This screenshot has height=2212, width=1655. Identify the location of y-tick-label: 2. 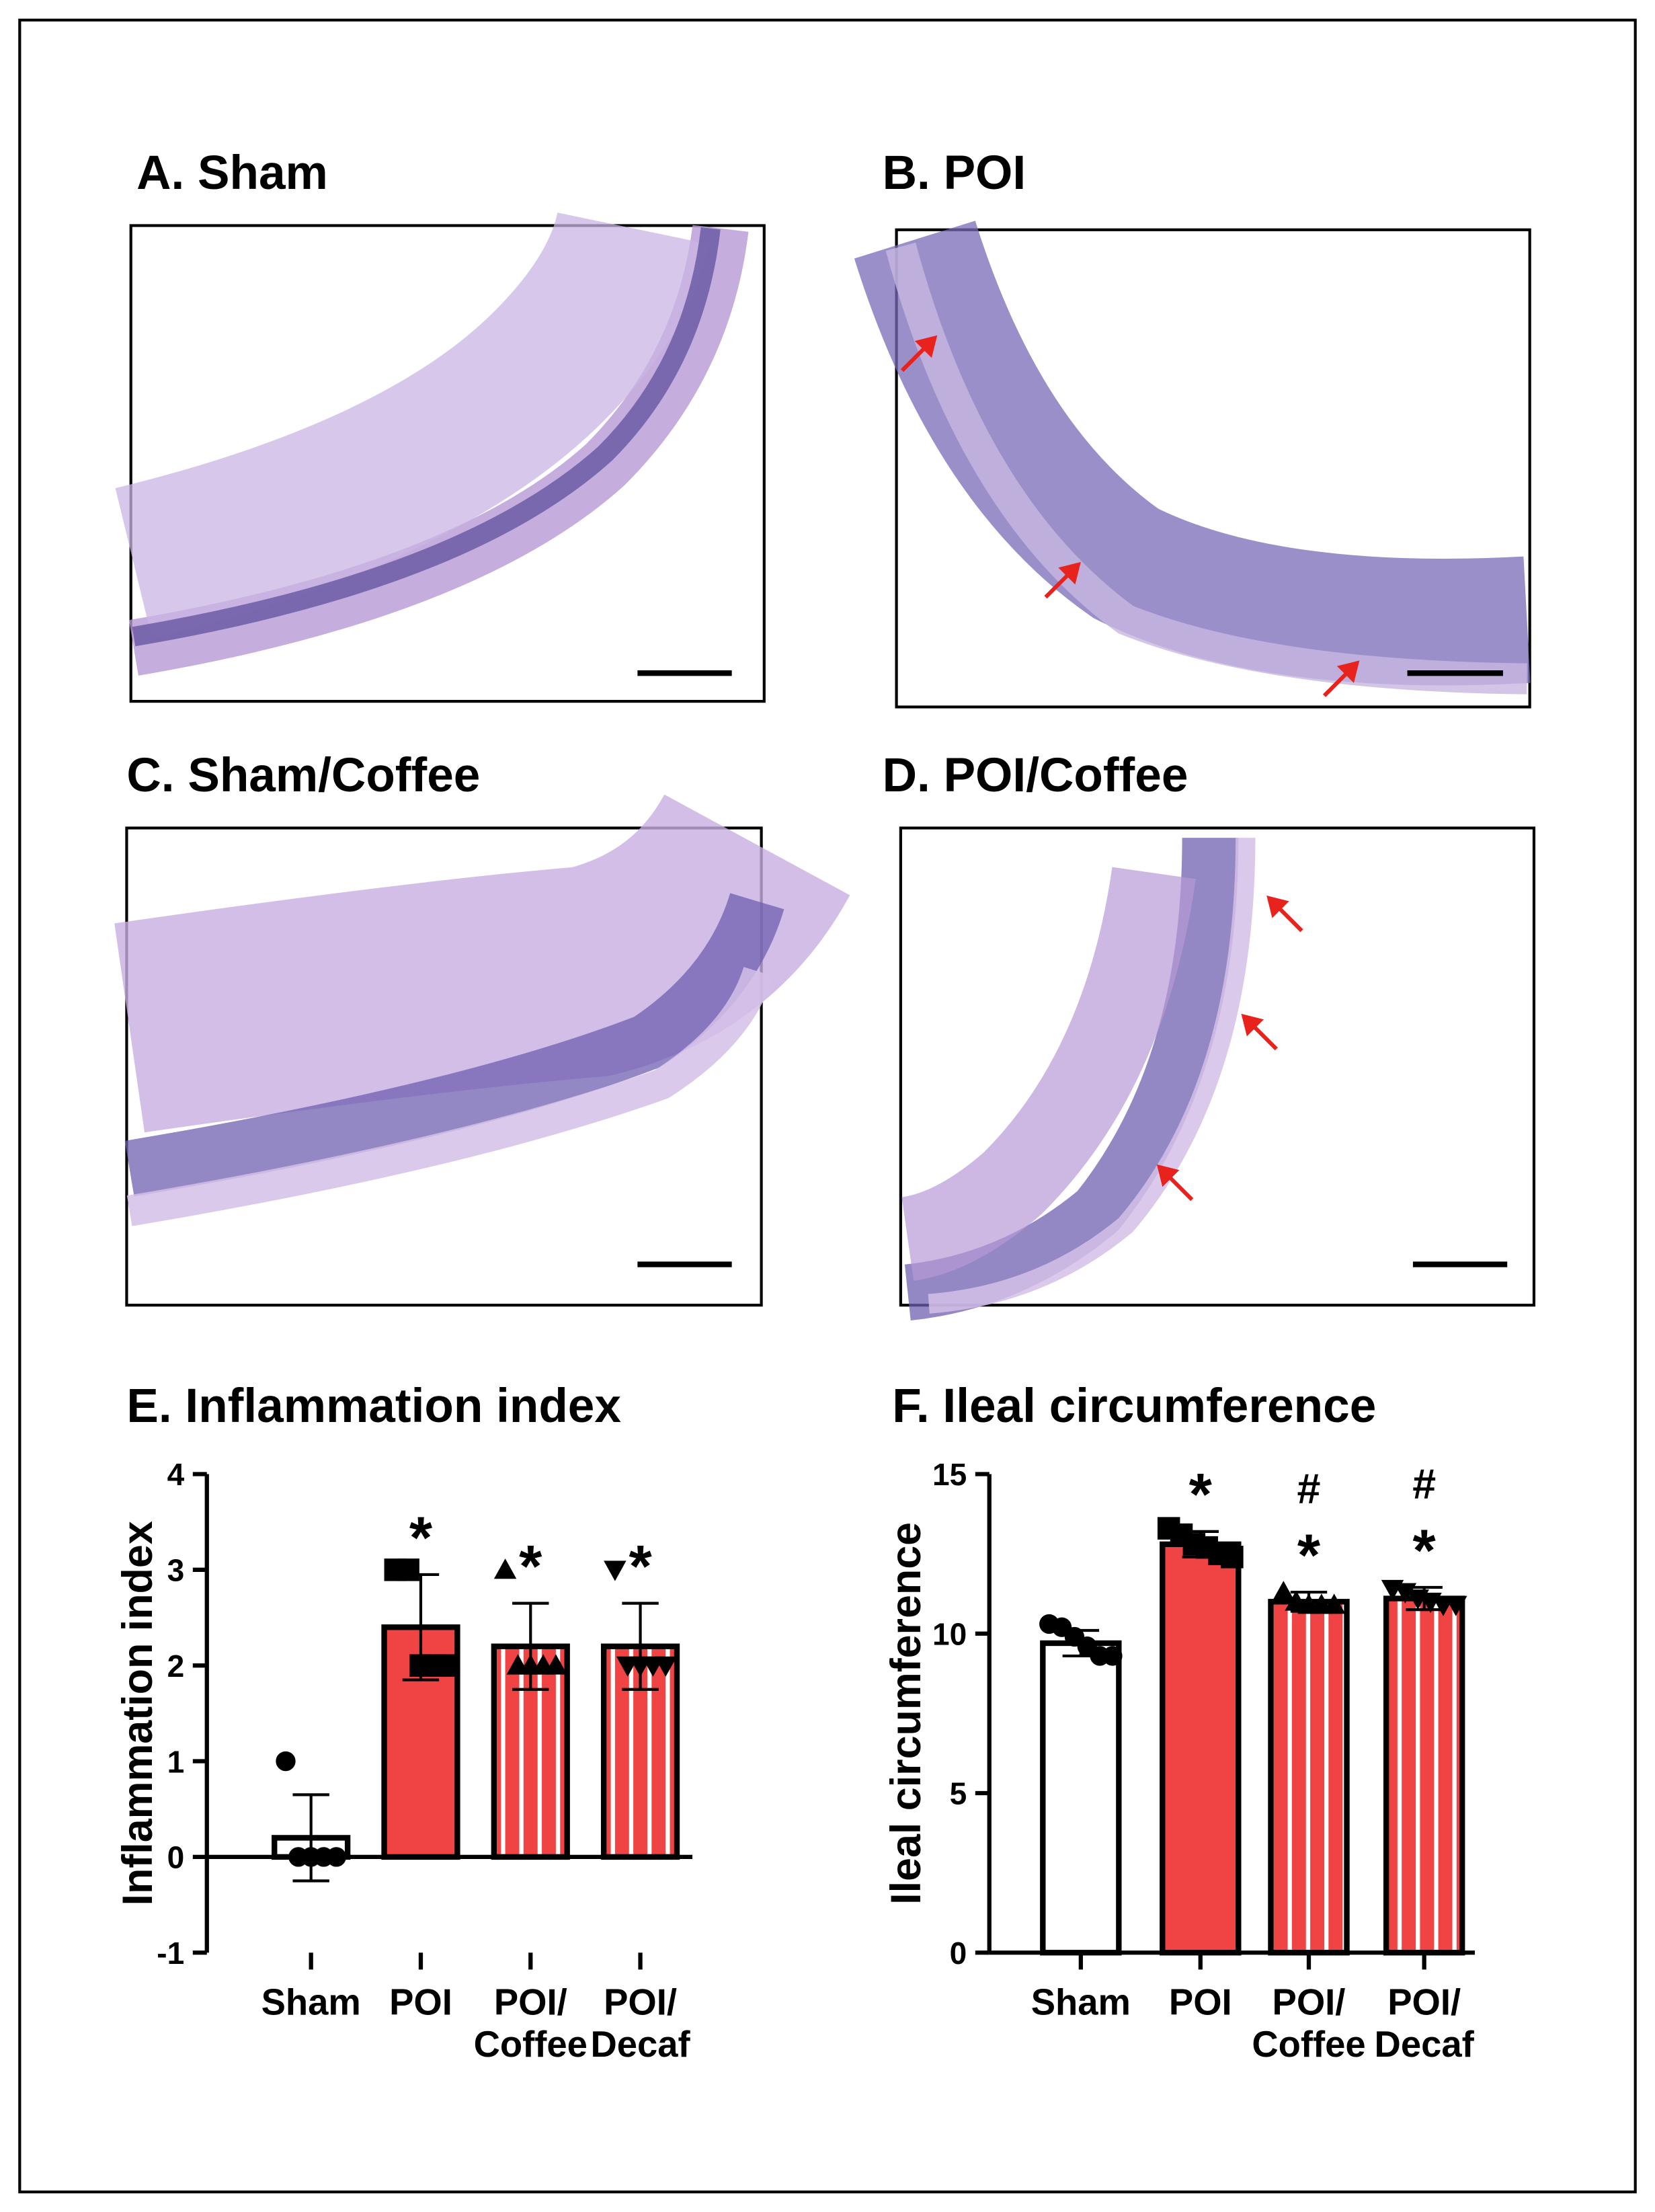
(176, 1666).